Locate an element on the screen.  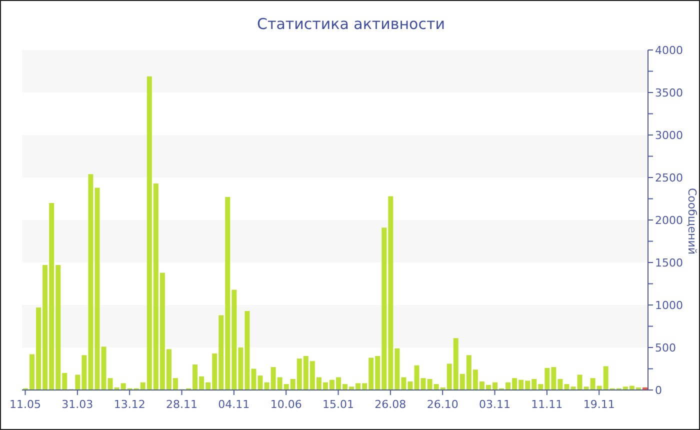
y-tick-label: 2500 is located at coordinates (669, 177).